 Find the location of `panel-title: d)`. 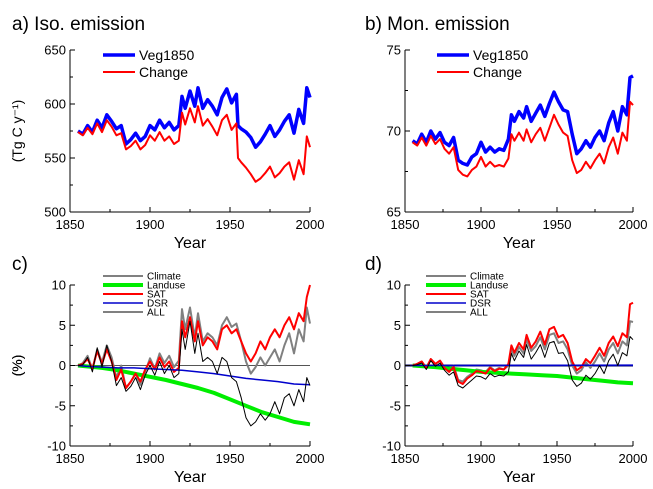

panel-title: d) is located at coordinates (373, 264).